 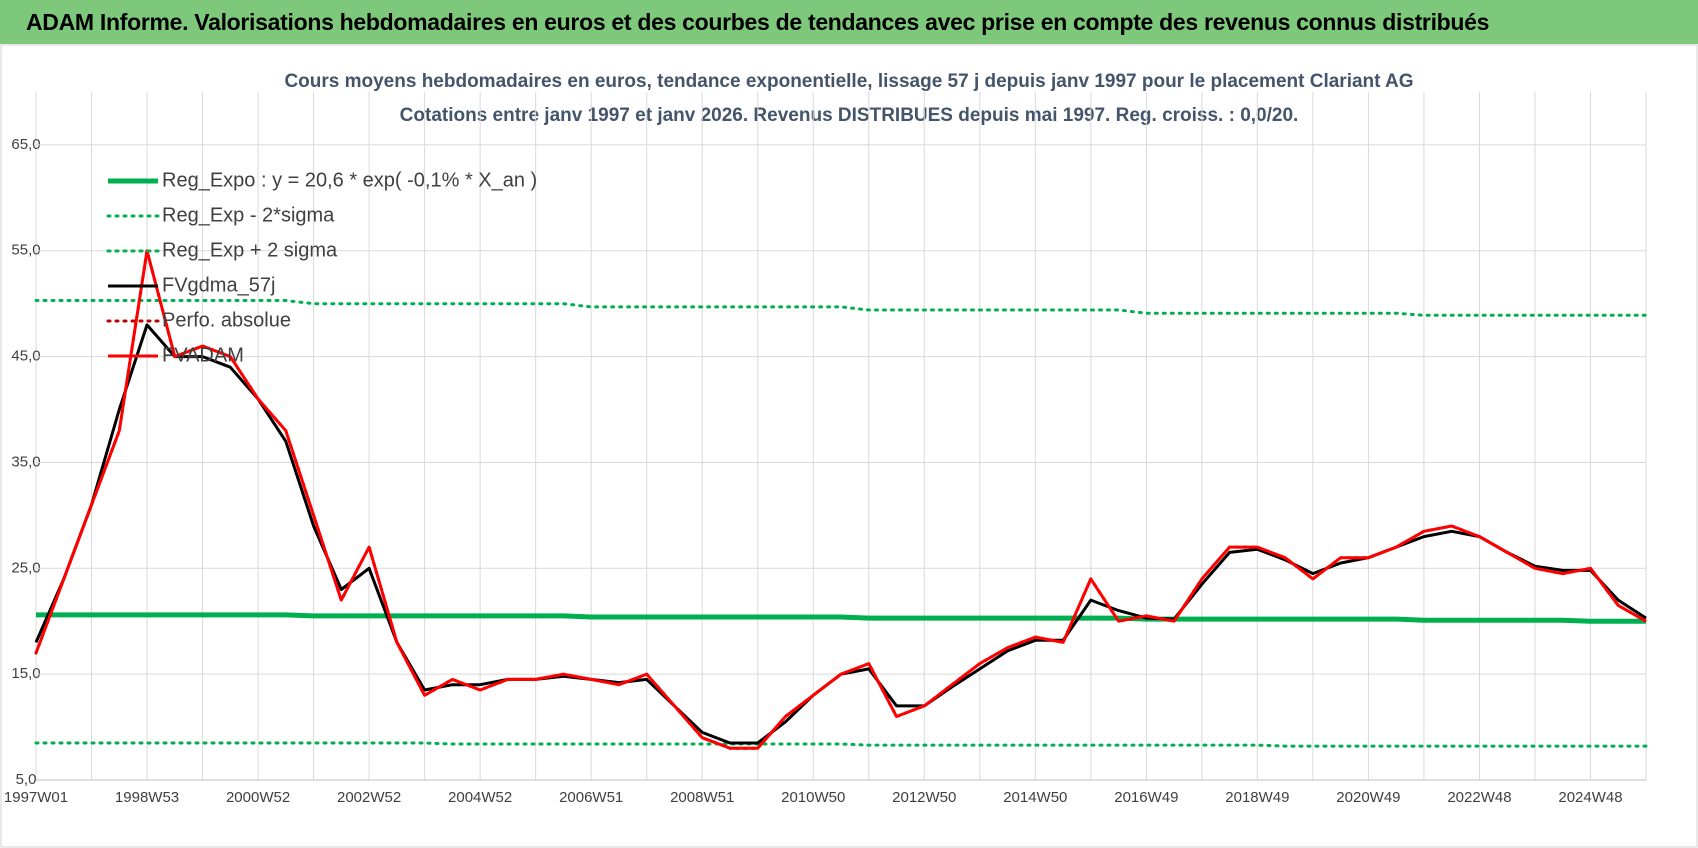 What do you see at coordinates (841, 618) in the screenshot?
I see `series-line` at bounding box center [841, 618].